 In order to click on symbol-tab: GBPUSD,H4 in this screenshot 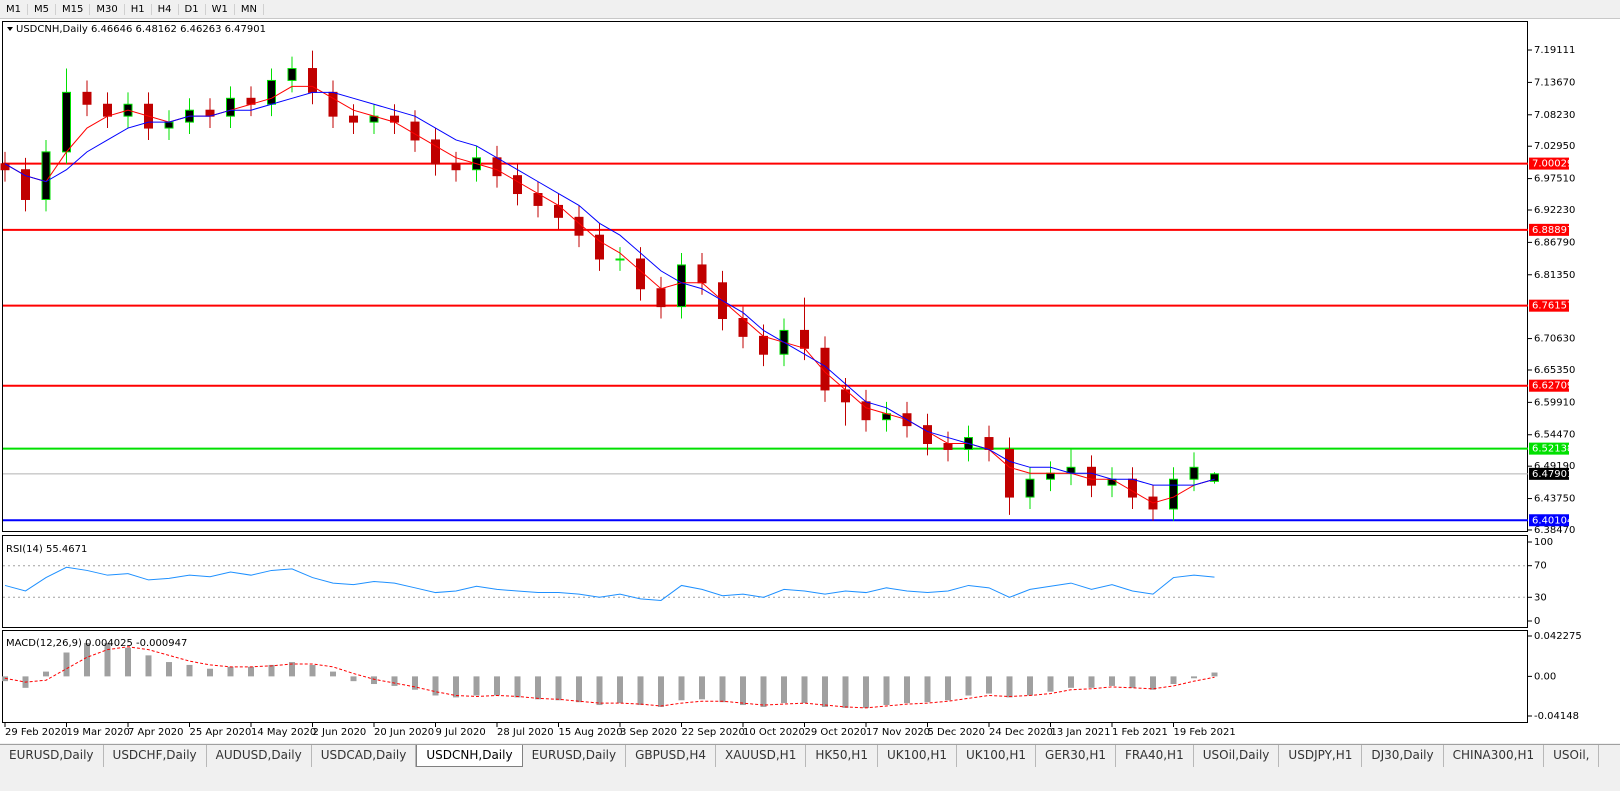, I will do `click(671, 756)`.